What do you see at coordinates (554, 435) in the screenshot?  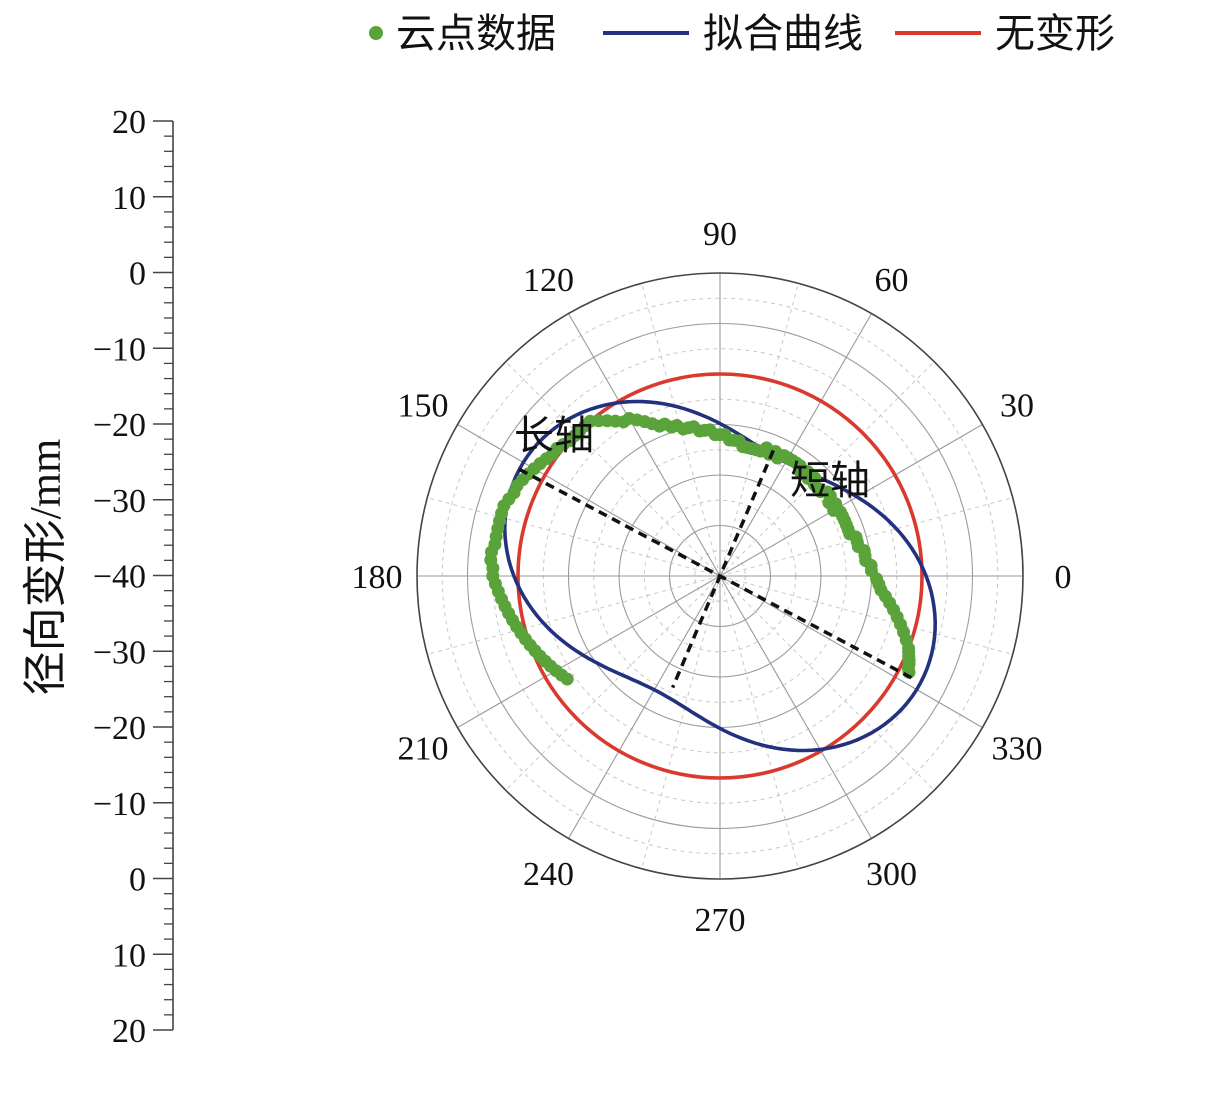 I see `major-axis-label: 长轴` at bounding box center [554, 435].